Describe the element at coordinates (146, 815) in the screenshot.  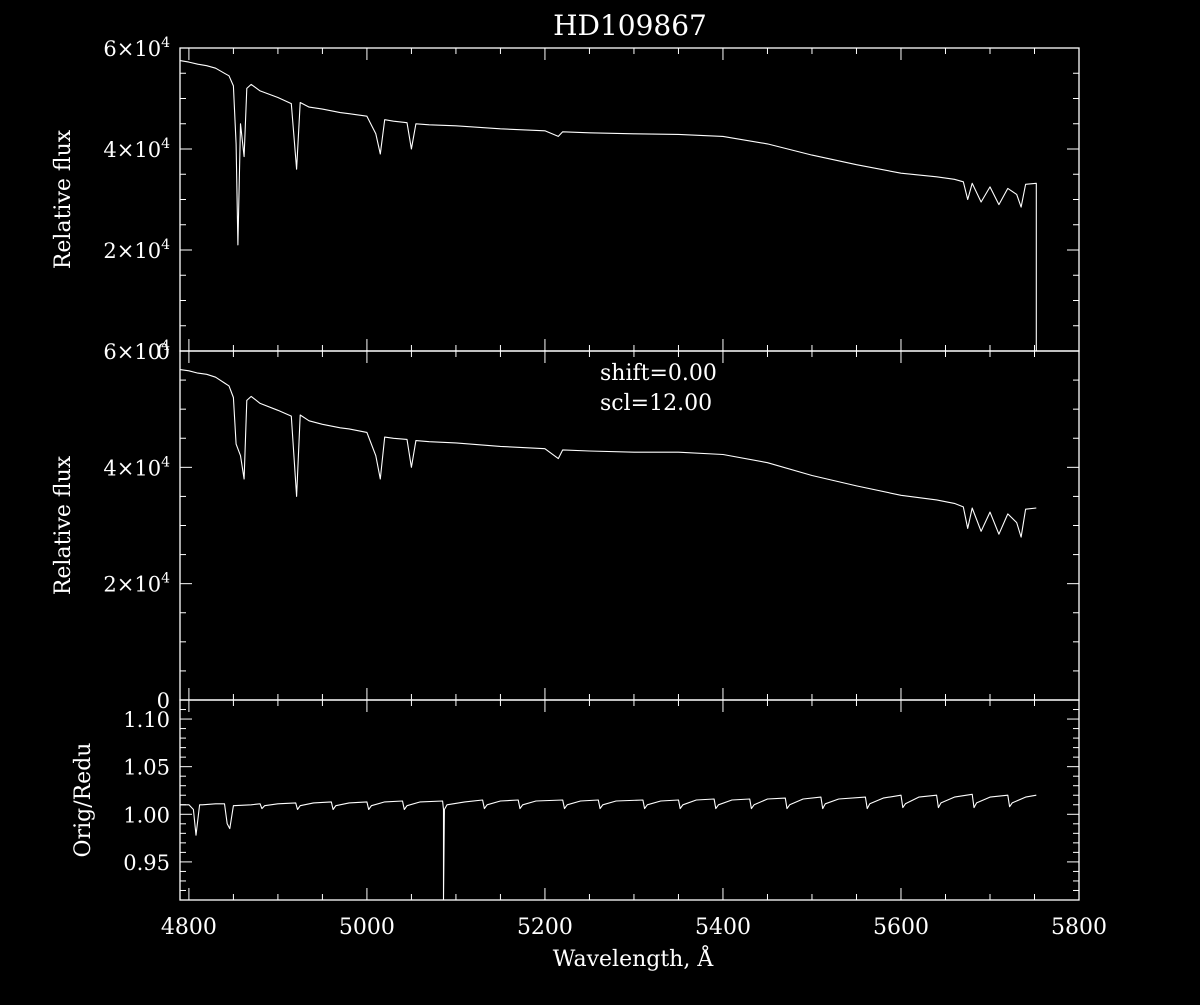
I see `y-tick-label: 1.00` at that location.